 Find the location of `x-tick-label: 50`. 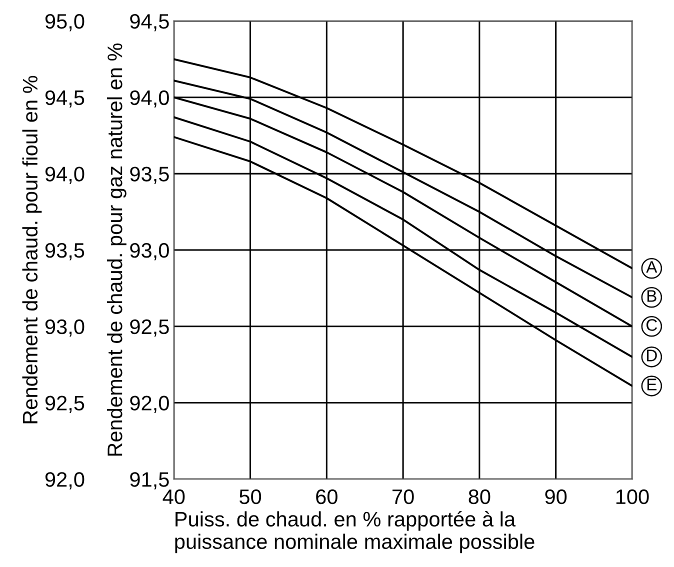

x-tick-label: 50 is located at coordinates (251, 496).